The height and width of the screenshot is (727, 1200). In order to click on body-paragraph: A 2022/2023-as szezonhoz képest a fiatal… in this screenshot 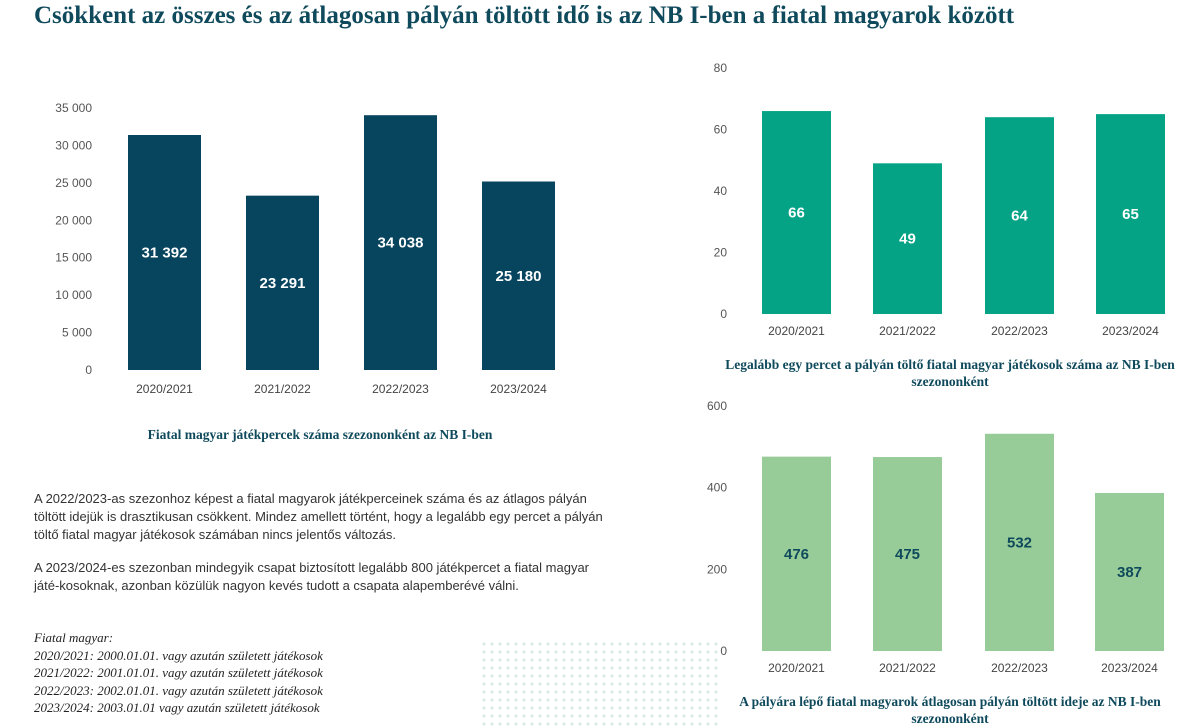, I will do `click(318, 516)`.